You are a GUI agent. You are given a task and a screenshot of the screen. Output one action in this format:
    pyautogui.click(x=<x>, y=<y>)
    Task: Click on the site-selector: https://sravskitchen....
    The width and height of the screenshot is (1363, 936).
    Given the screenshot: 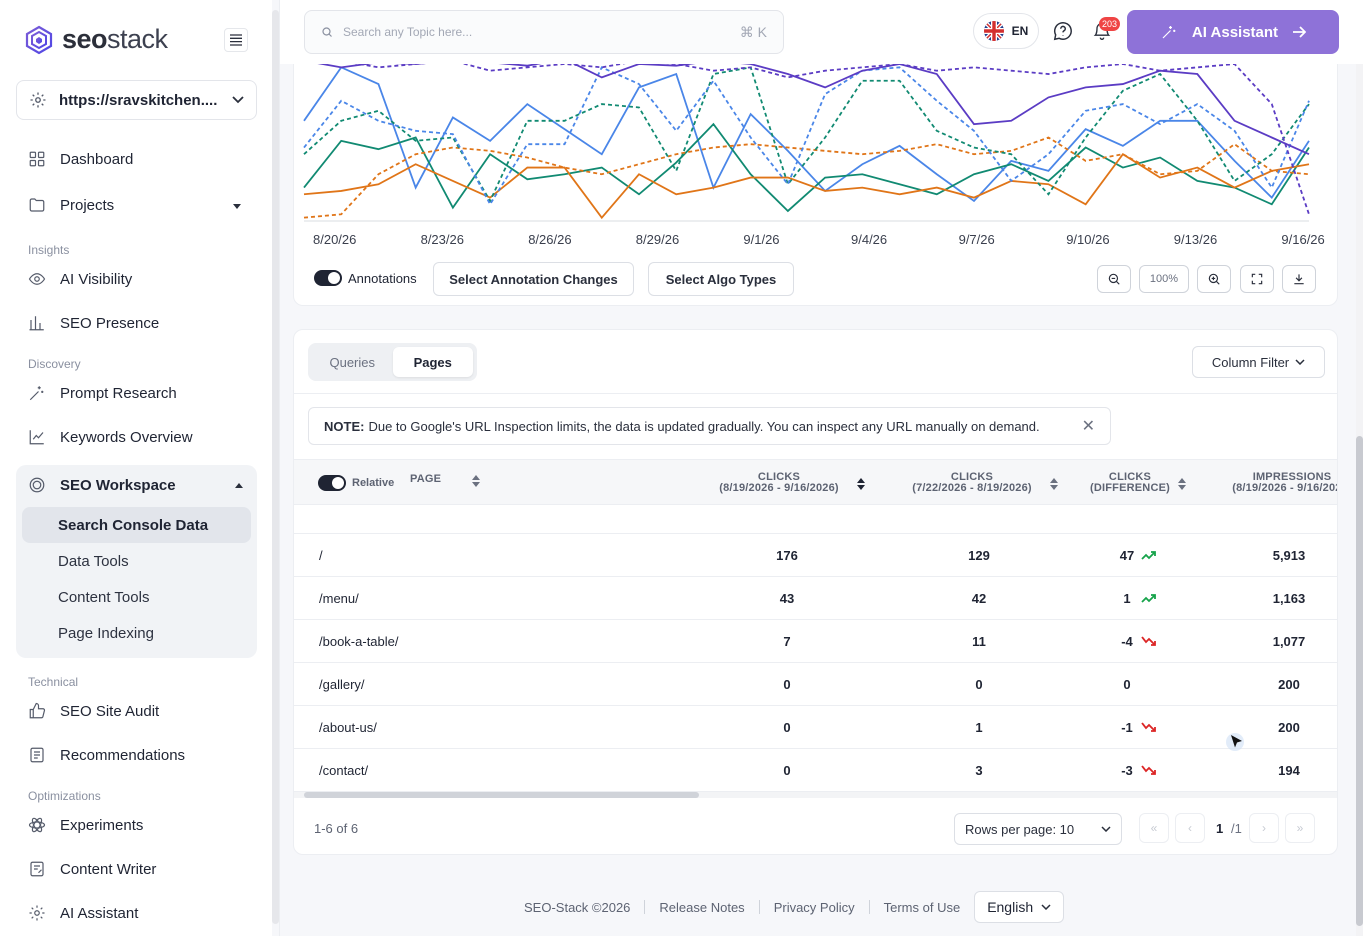 What is the action you would take?
    pyautogui.click(x=136, y=100)
    